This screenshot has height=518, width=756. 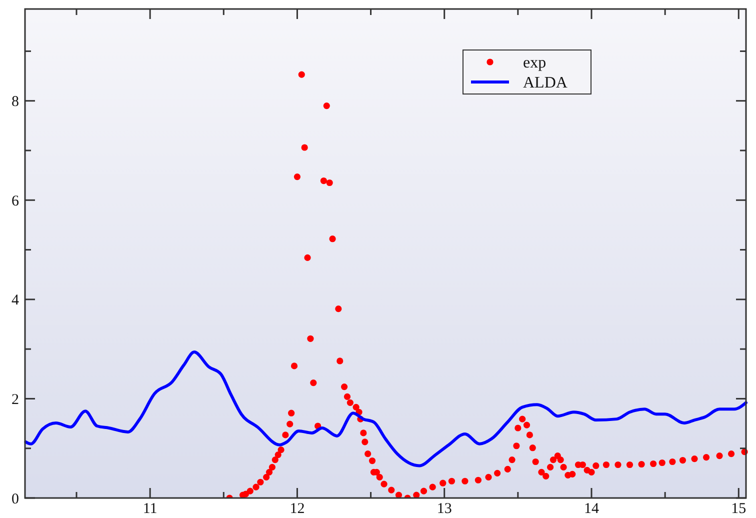 What do you see at coordinates (534, 63) in the screenshot?
I see `legend-label: exp` at bounding box center [534, 63].